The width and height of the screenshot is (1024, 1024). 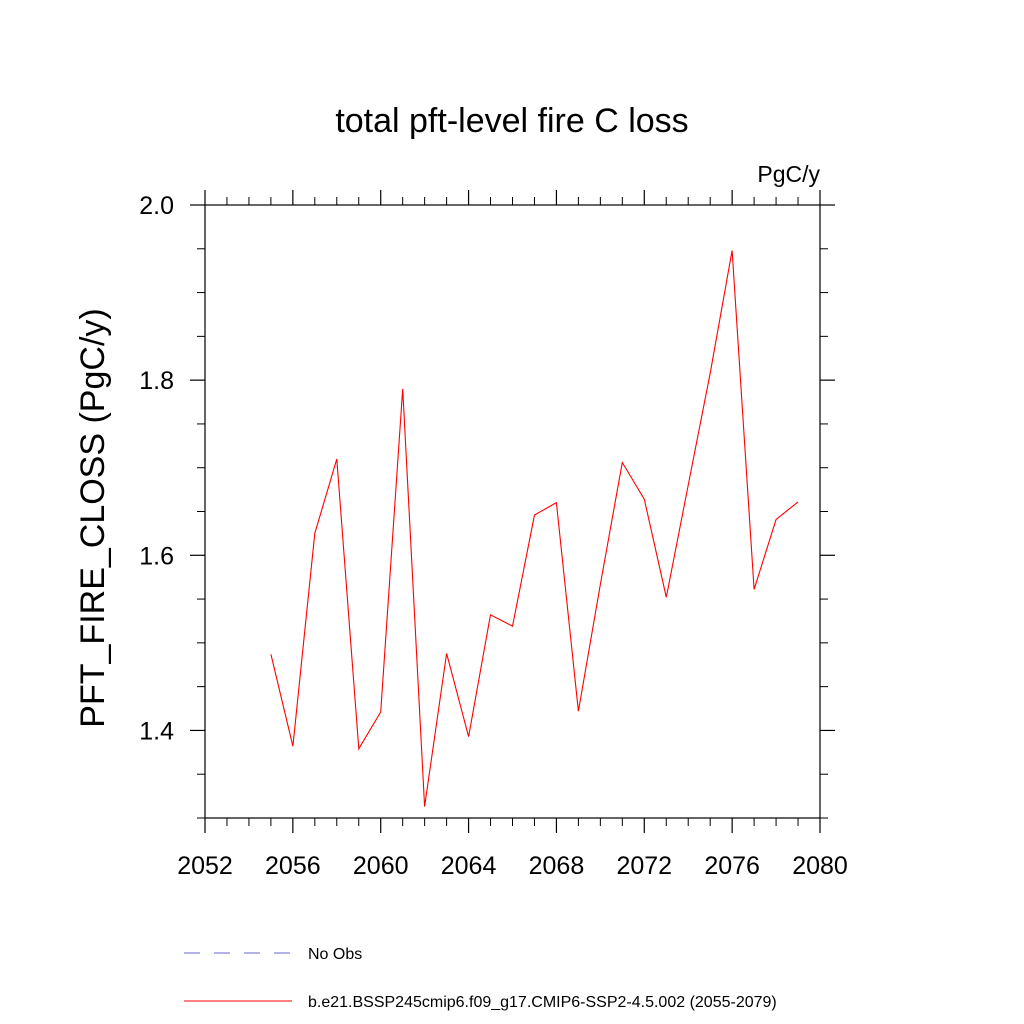 What do you see at coordinates (511, 121) in the screenshot?
I see `chart-title: total pft-level fire C loss` at bounding box center [511, 121].